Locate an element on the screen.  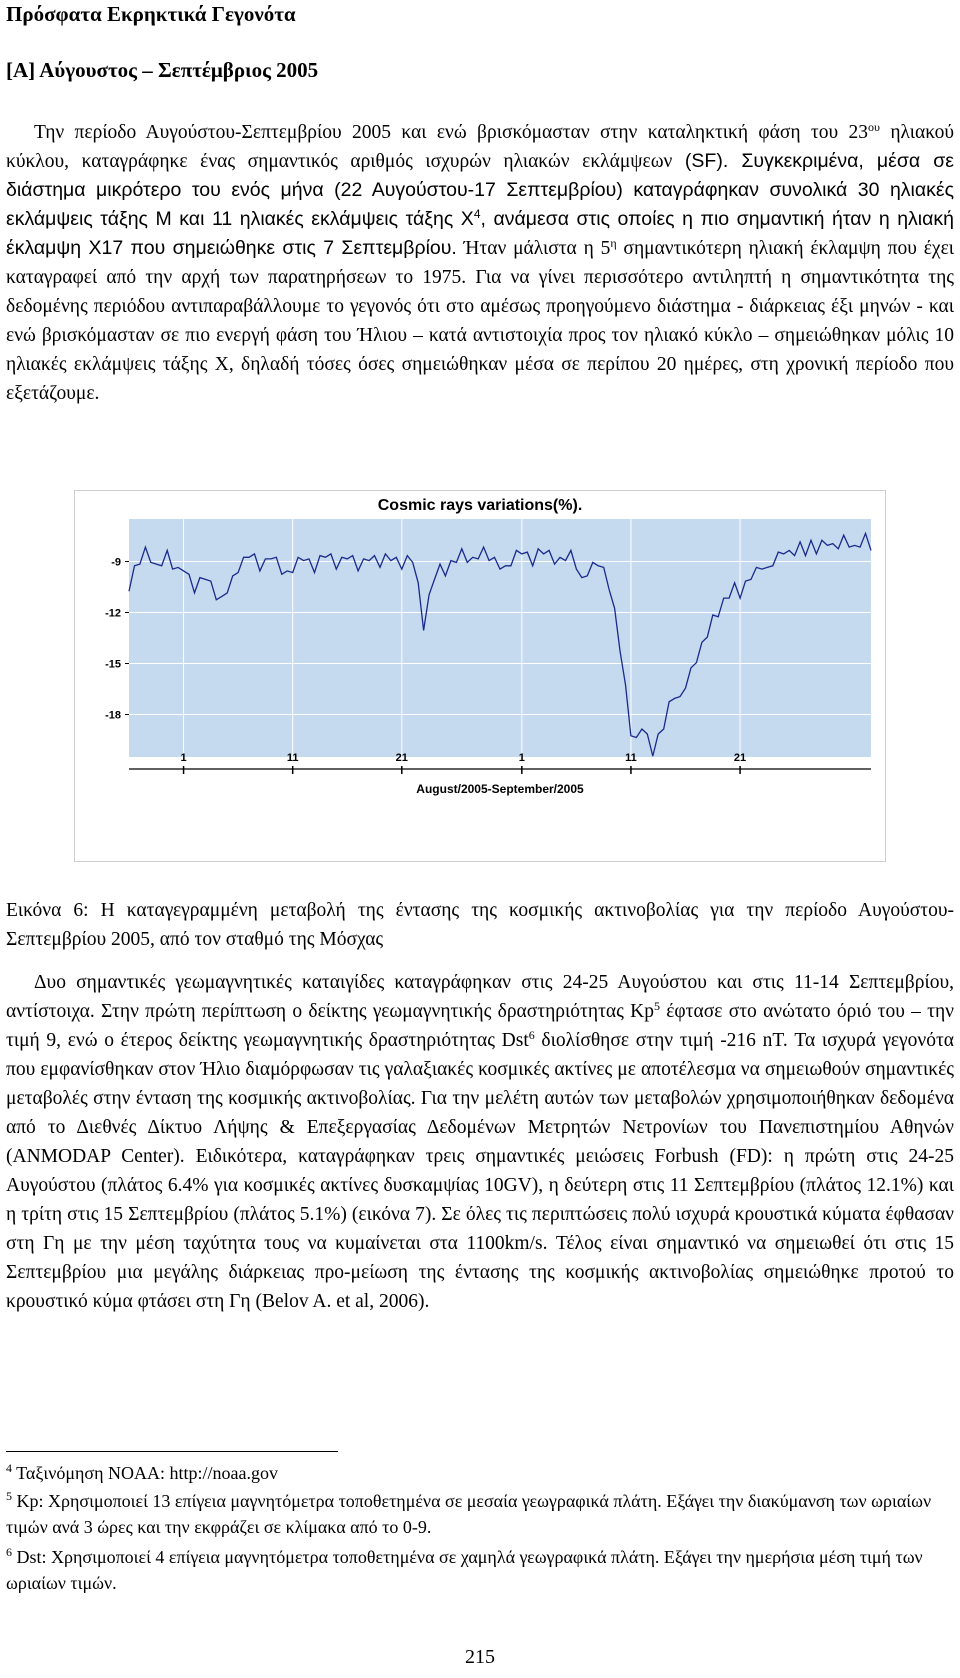
p1-footnote-ref-4: 4 is located at coordinates (477, 214).